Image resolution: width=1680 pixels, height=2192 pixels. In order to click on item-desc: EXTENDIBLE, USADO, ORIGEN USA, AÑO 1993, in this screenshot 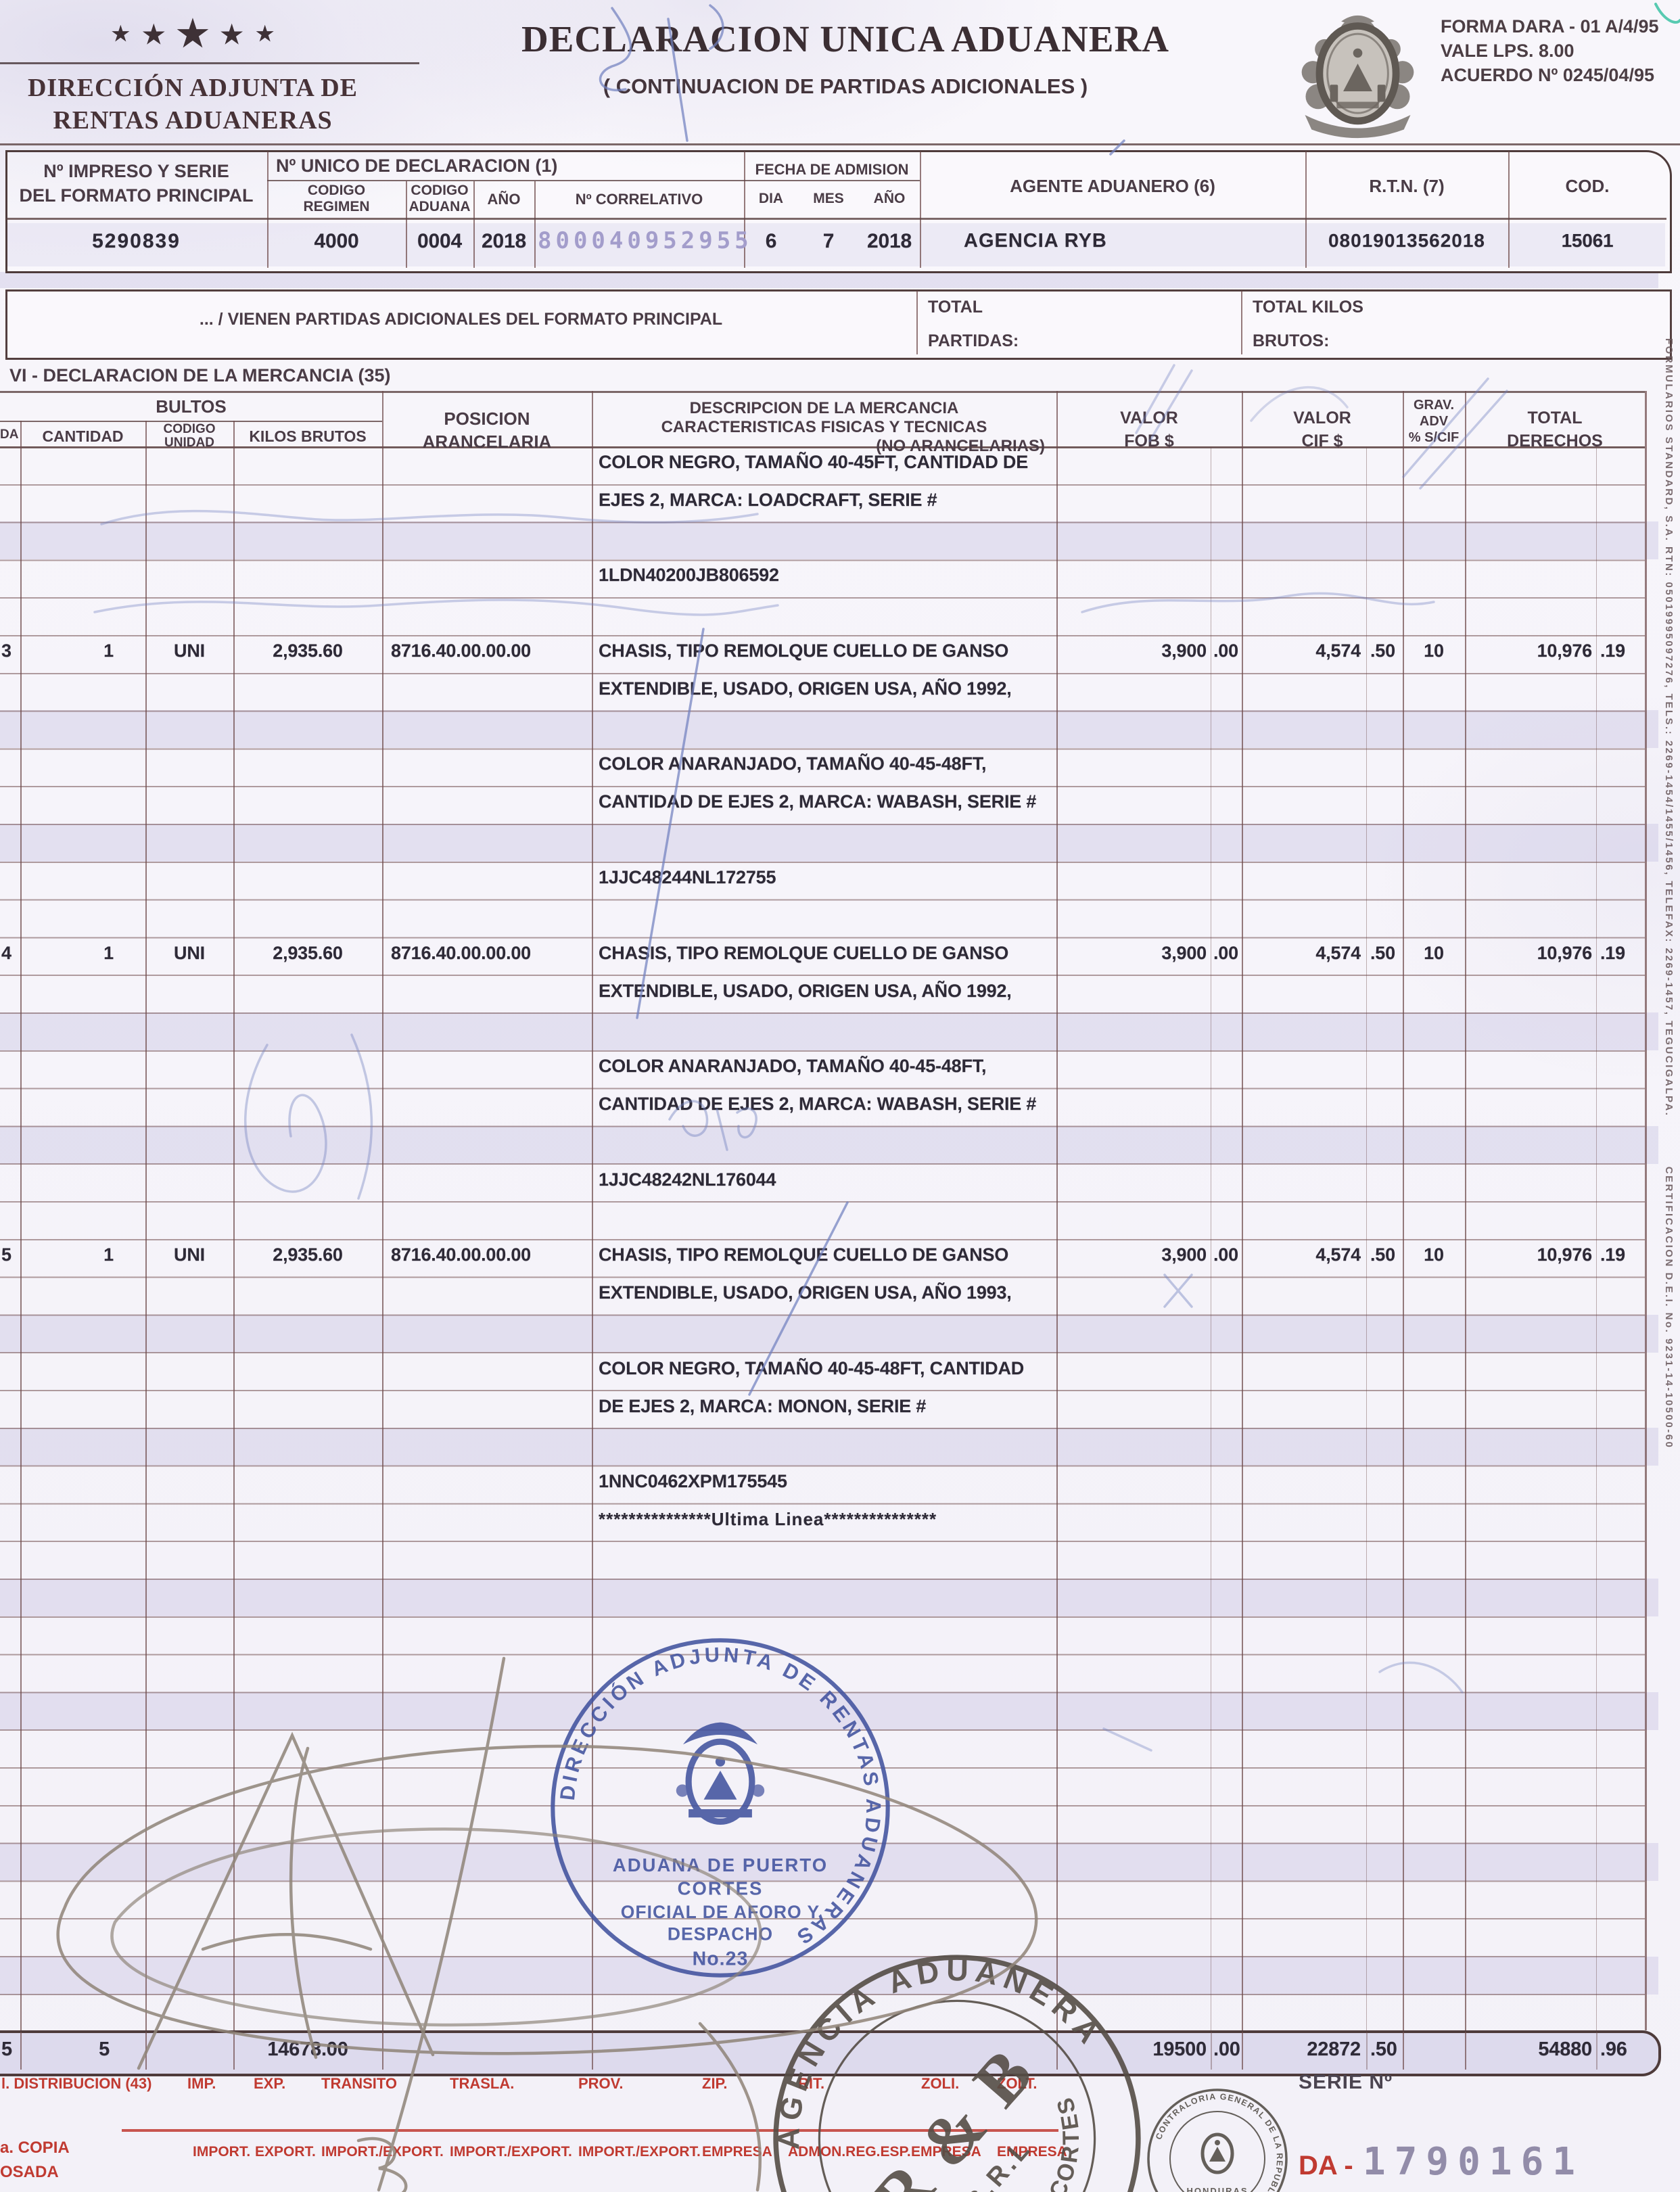, I will do `click(806, 1292)`.